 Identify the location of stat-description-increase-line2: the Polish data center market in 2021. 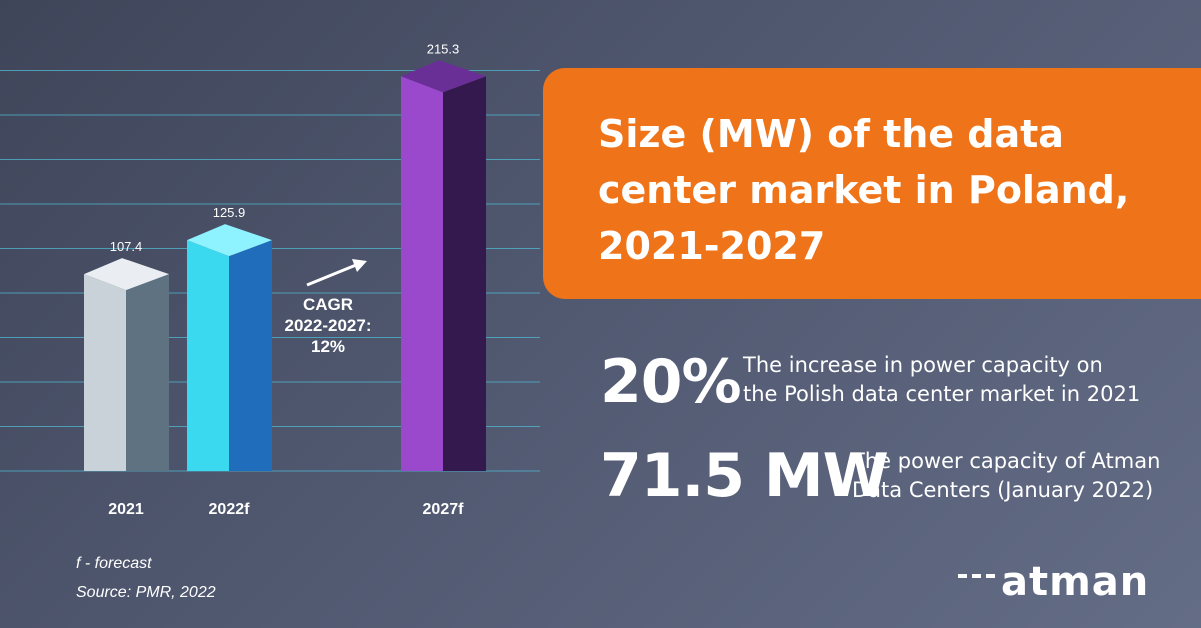
(942, 394).